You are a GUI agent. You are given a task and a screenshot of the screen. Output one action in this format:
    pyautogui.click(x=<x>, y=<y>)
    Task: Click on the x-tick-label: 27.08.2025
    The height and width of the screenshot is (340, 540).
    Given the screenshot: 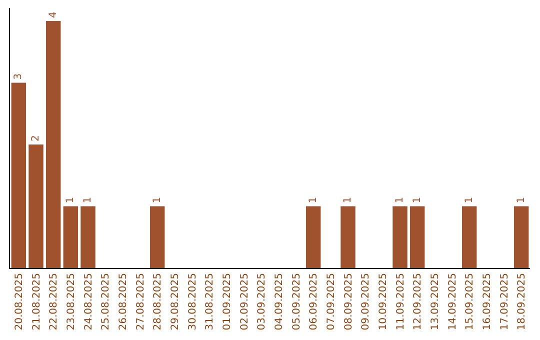 What is the action you would take?
    pyautogui.click(x=140, y=301)
    